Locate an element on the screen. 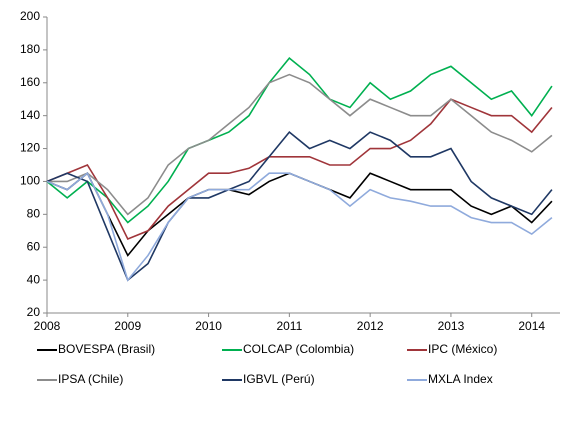  legend-label: IPSA (Chile) is located at coordinates (90, 379).